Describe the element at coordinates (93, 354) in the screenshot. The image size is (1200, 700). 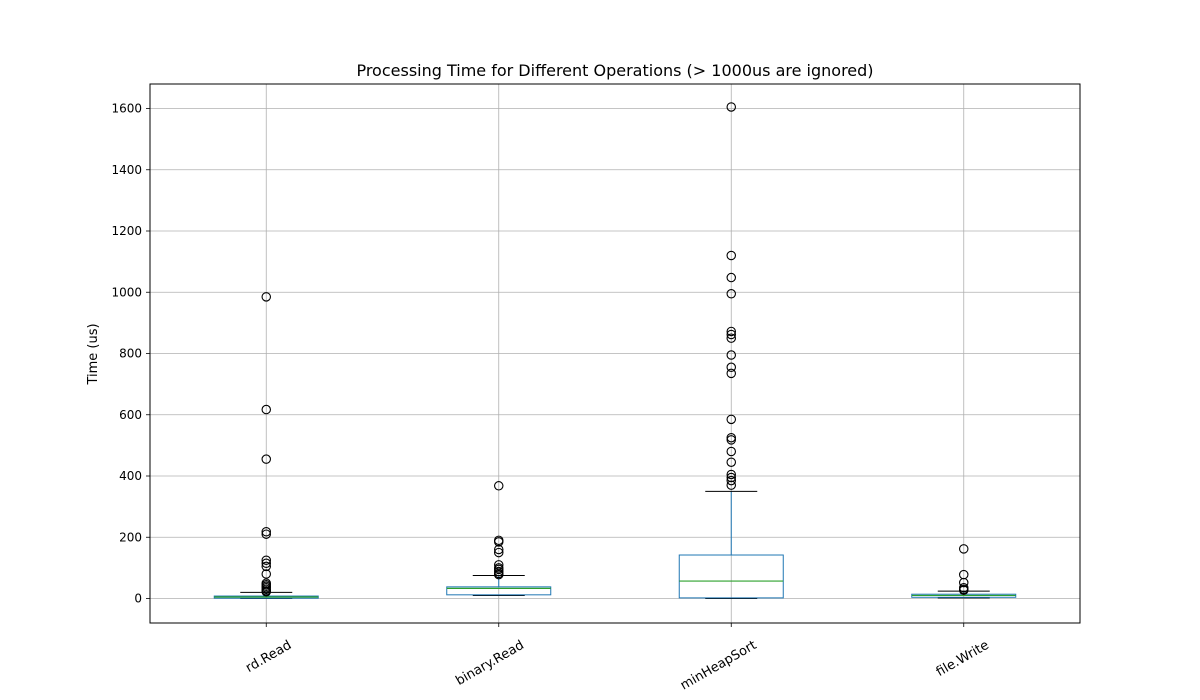
I see `y-axis-label: Time (us)` at that location.